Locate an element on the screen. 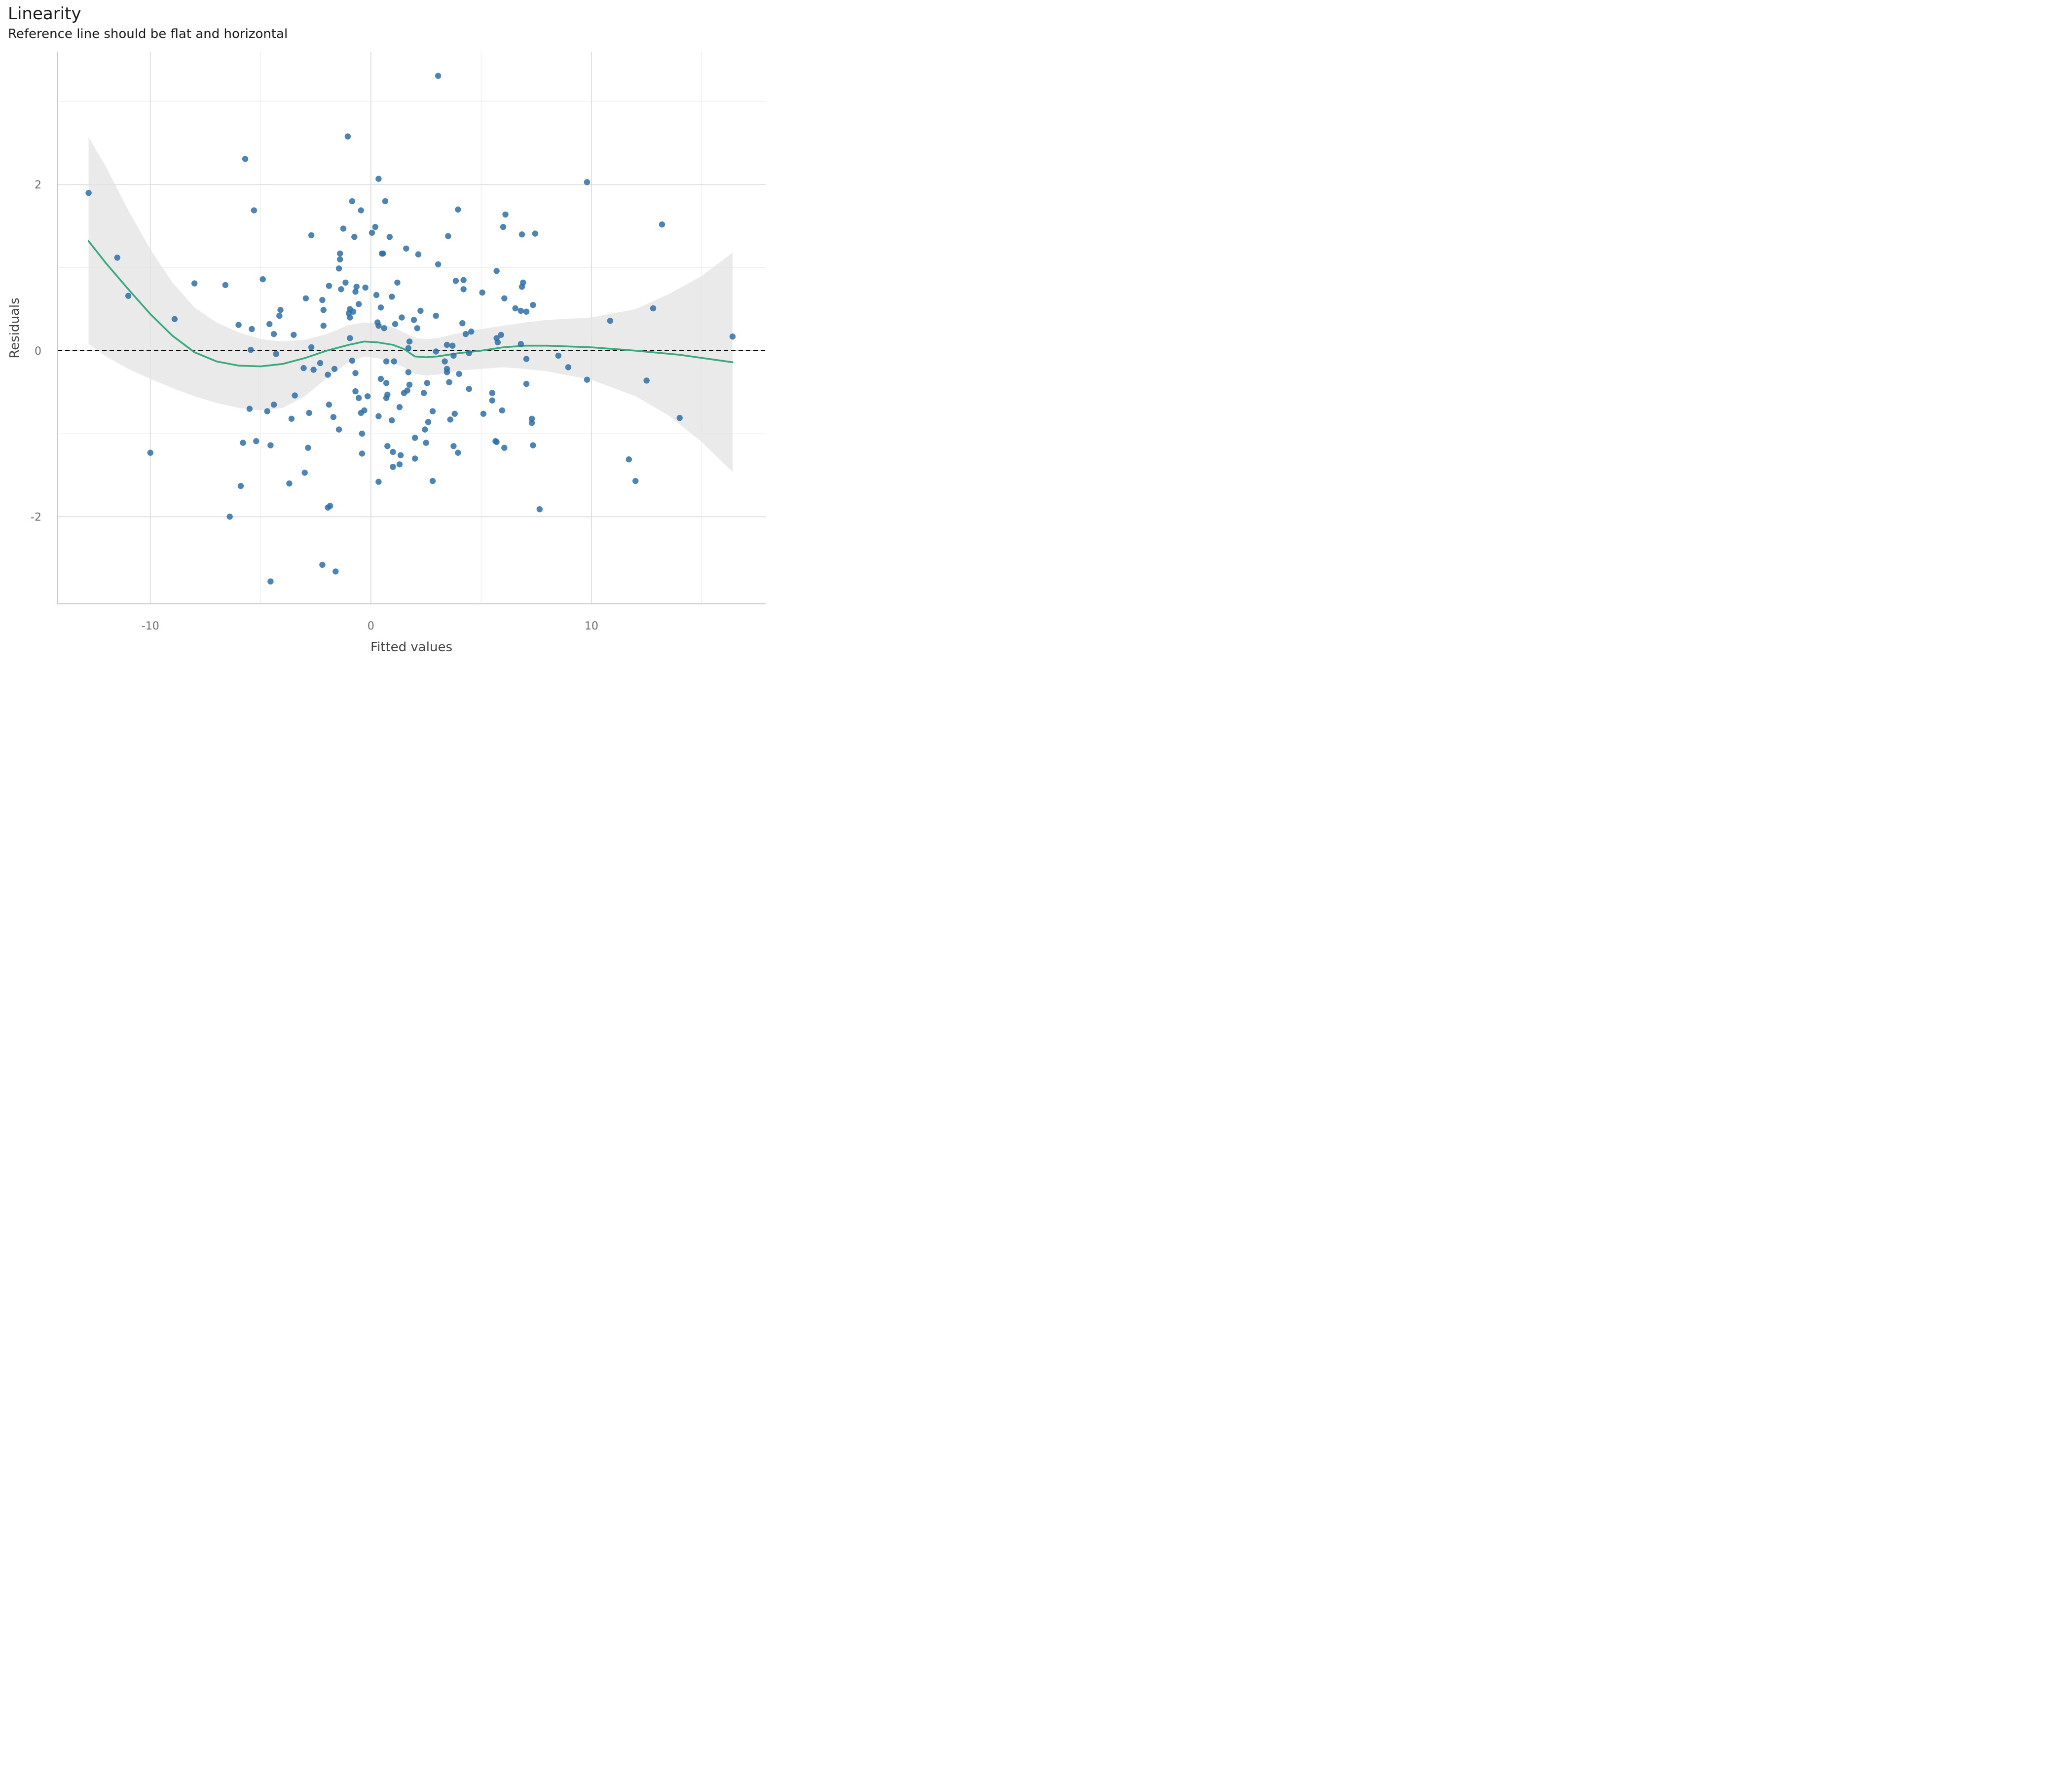 Image resolution: width=2072 pixels, height=1776 pixels. axis-lines is located at coordinates (412, 328).